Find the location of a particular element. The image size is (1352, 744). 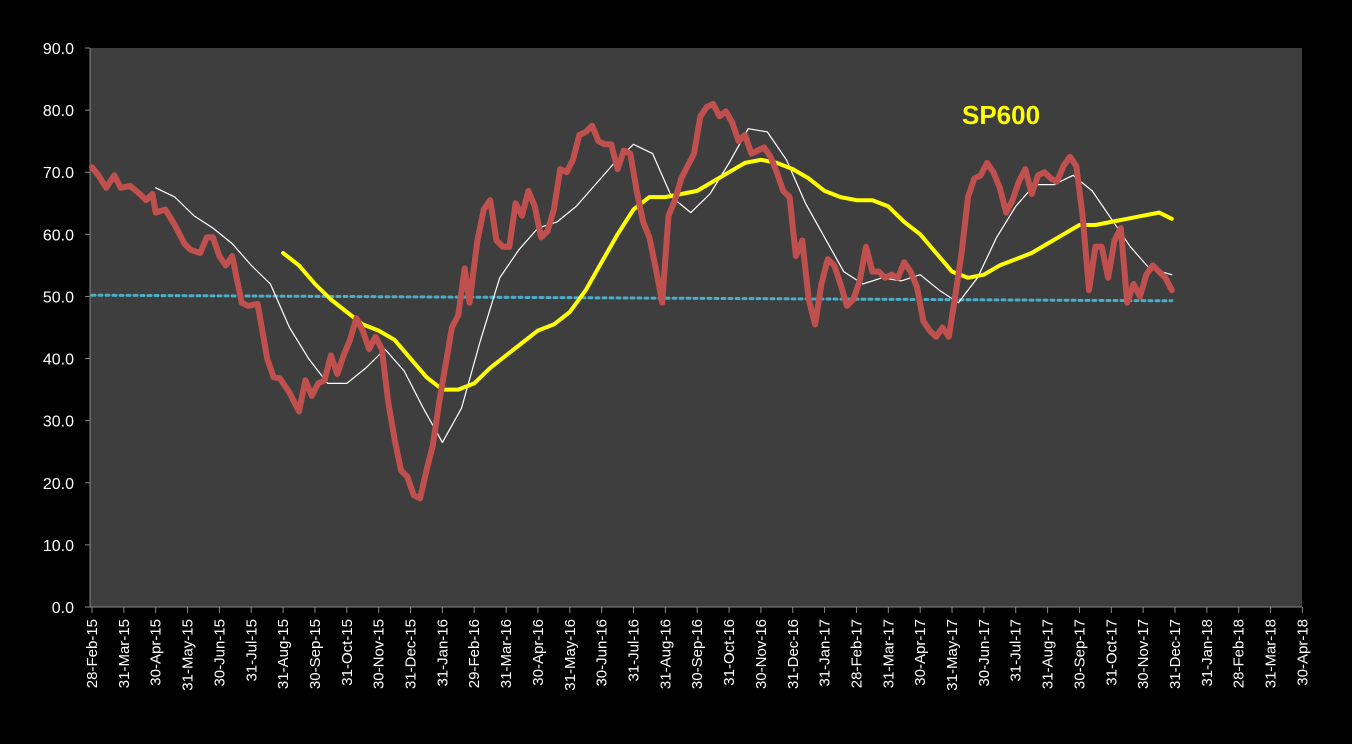

x-tick-label: 31-May-15 is located at coordinates (188, 655).